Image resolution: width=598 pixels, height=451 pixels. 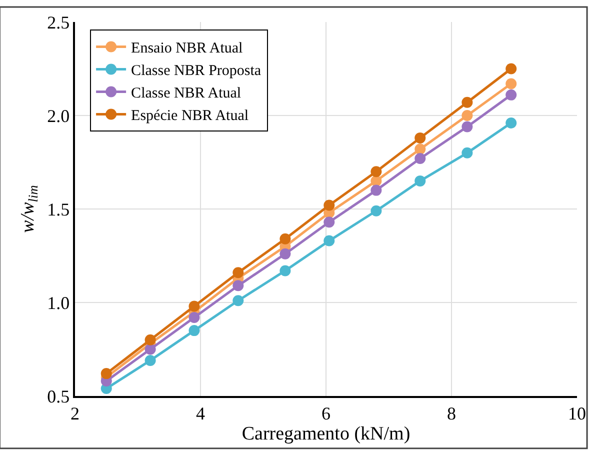 What do you see at coordinates (577, 413) in the screenshot?
I see `x-tick-label: 10` at bounding box center [577, 413].